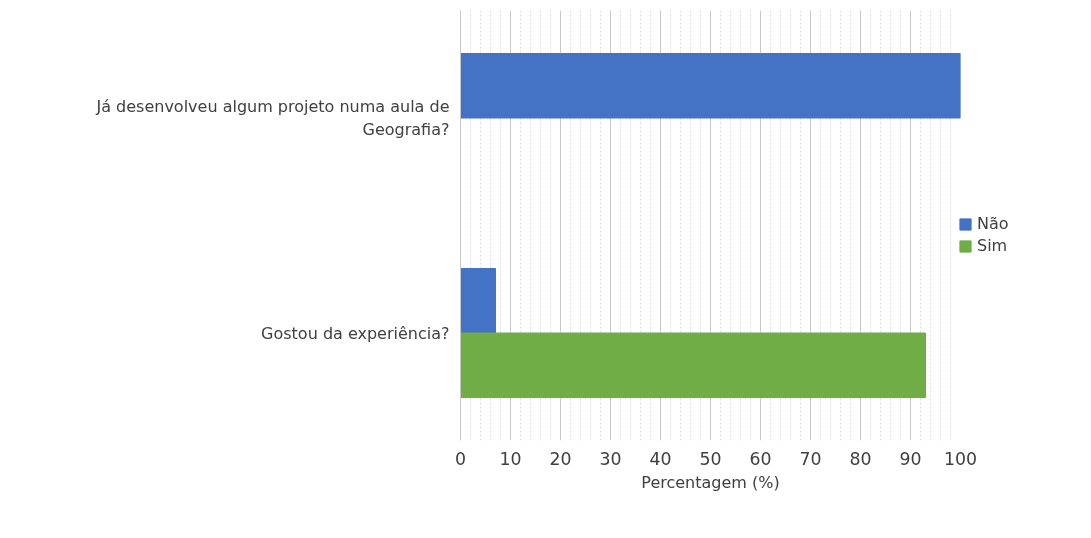  I want to click on x-tick-label: 80, so click(860, 458).